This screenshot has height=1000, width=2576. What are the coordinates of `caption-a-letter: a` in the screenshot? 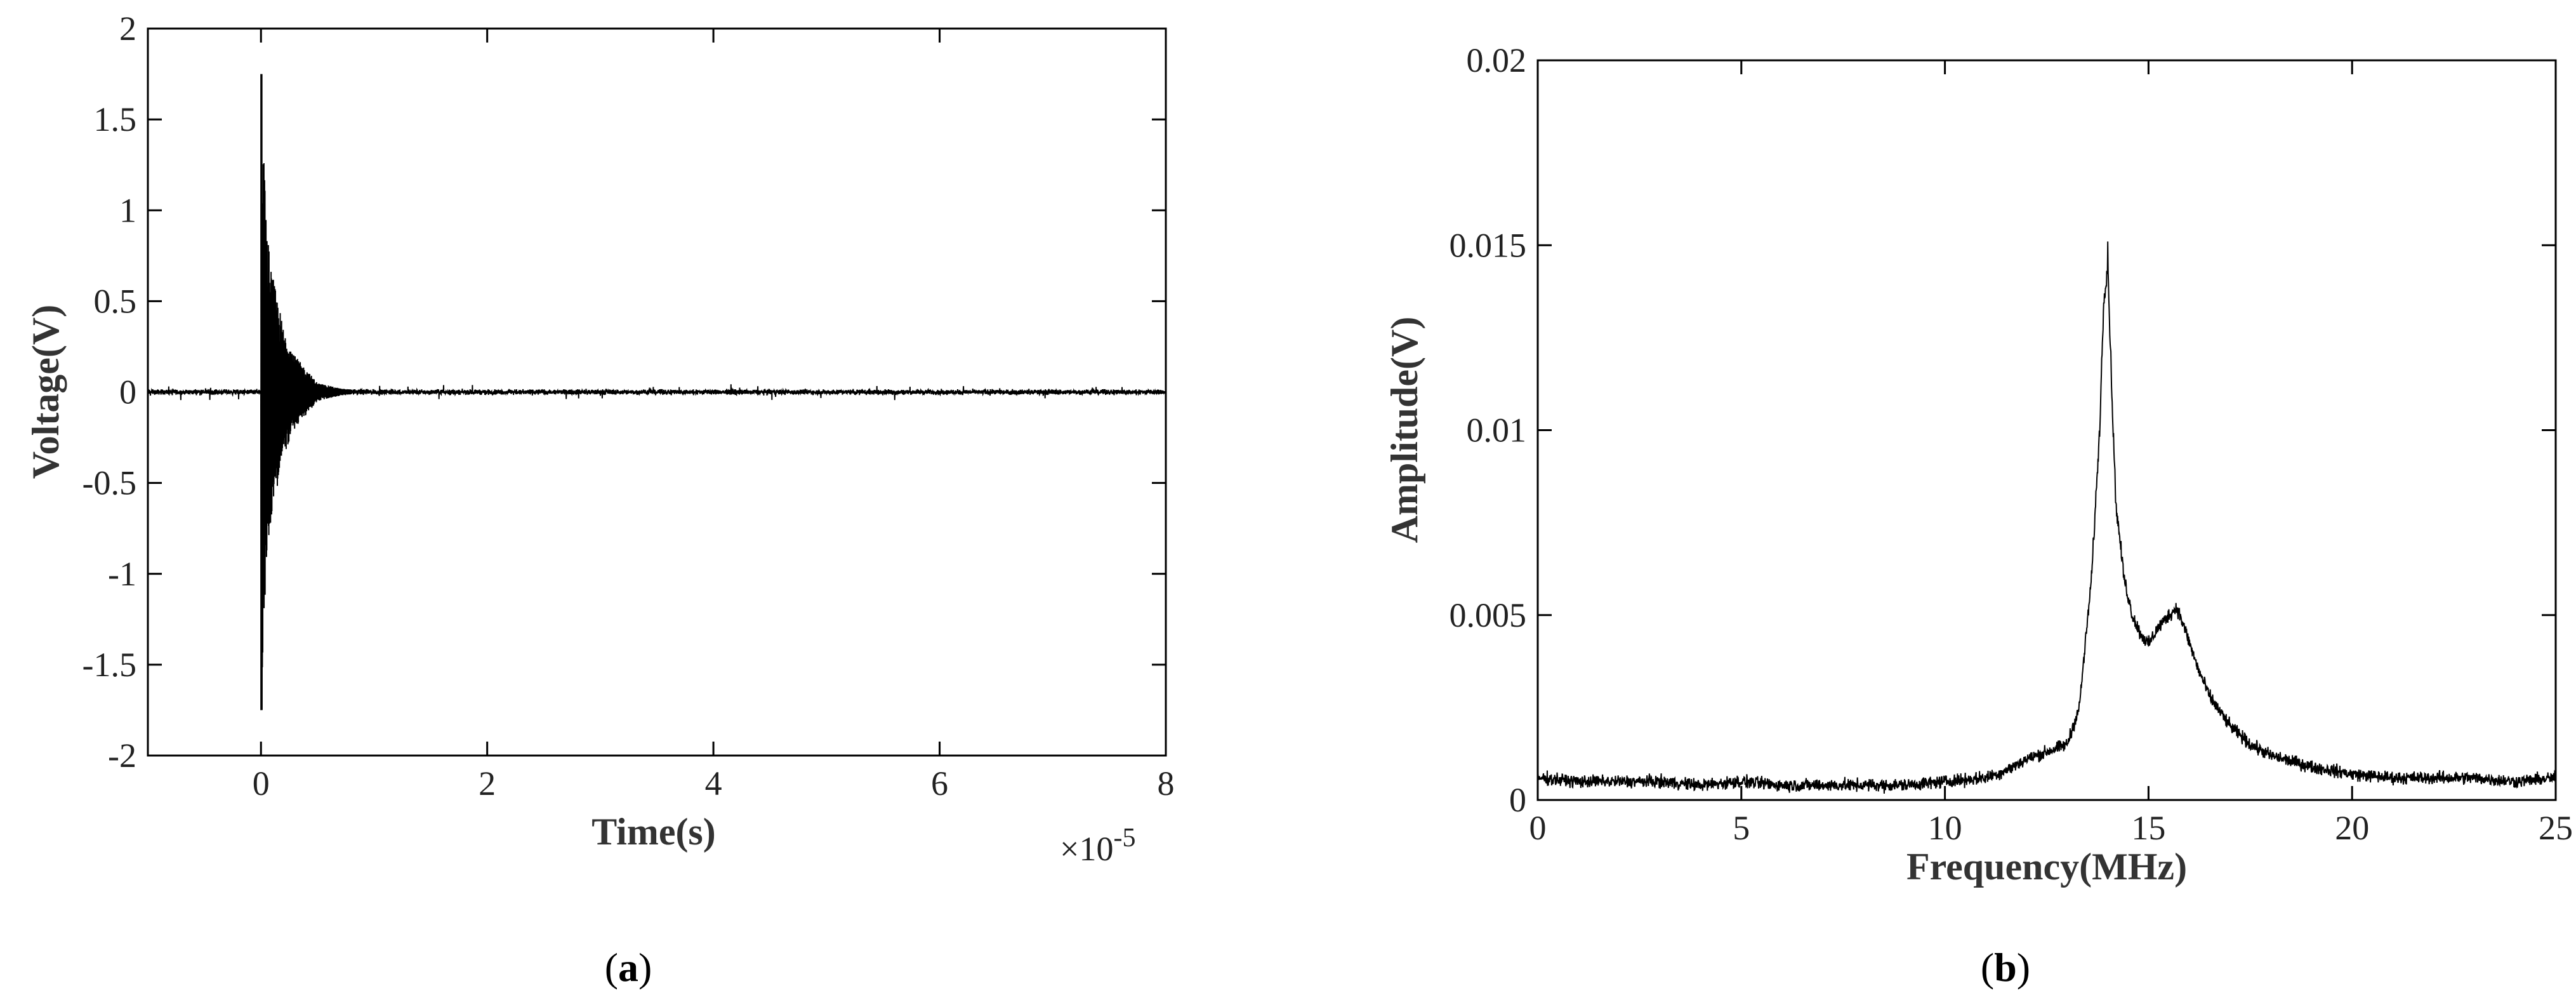 It's located at (628, 967).